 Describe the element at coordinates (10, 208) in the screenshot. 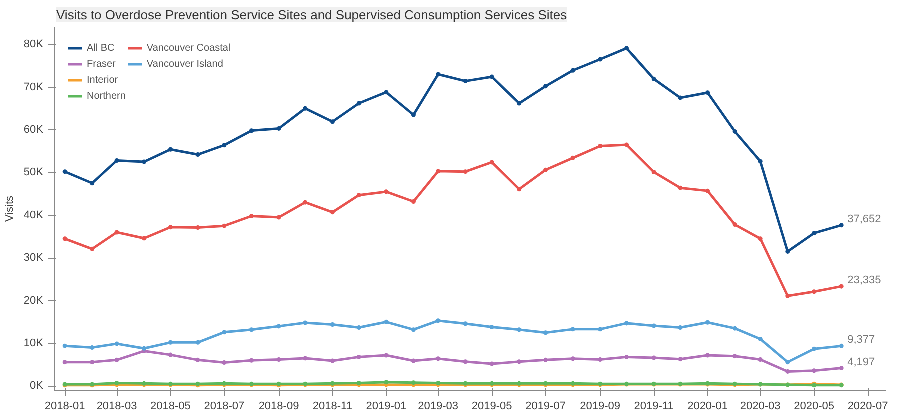

I see `y-axis-title: Visits` at that location.